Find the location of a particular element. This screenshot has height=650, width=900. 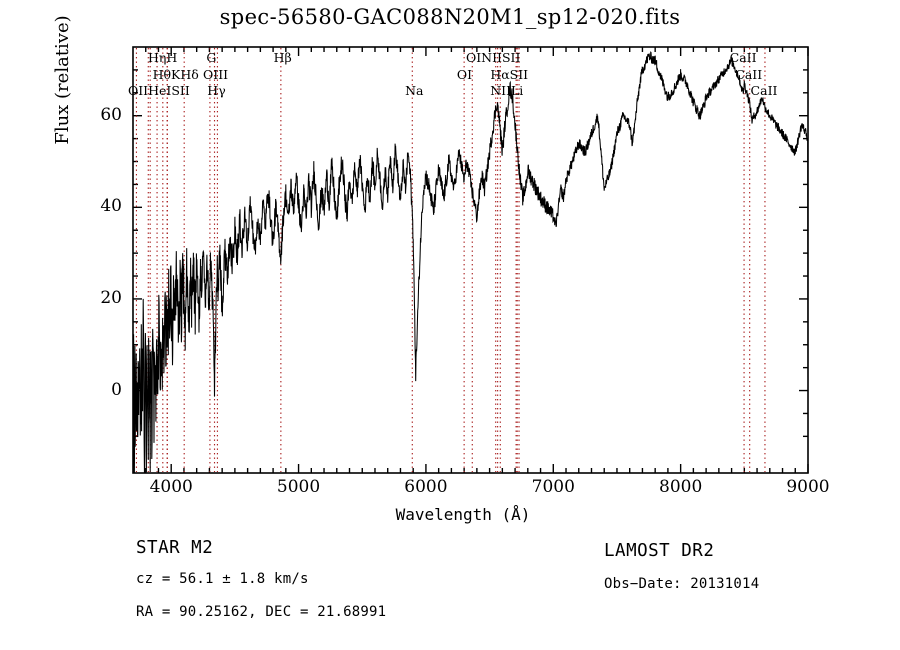

spectral-line-label: OIIHeISII is located at coordinates (159, 90).